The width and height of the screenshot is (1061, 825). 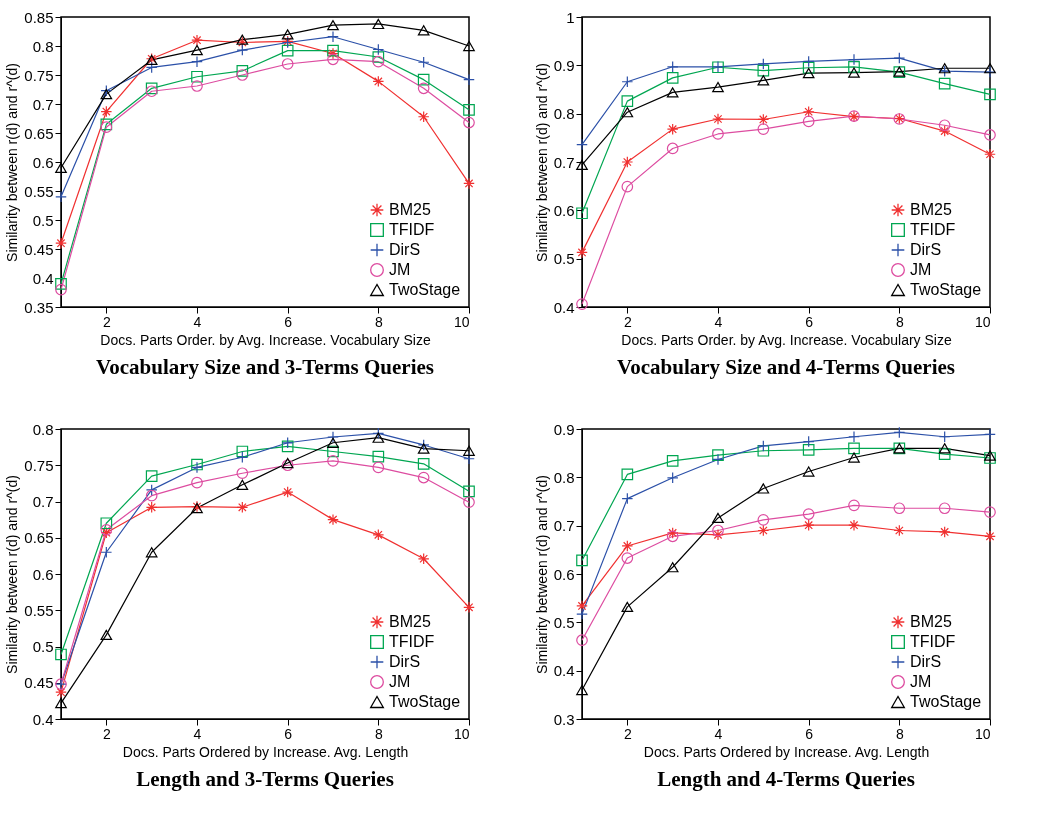 I want to click on x-tick-label: 4, so click(x=718, y=321).